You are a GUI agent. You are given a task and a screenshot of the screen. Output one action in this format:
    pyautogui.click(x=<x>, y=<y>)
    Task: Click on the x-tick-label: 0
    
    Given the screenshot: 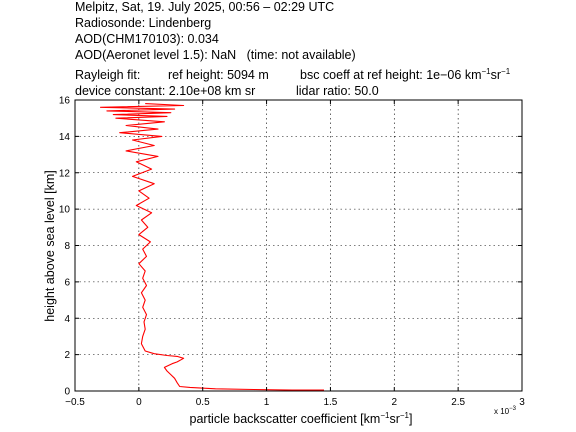 What is the action you would take?
    pyautogui.click(x=139, y=402)
    